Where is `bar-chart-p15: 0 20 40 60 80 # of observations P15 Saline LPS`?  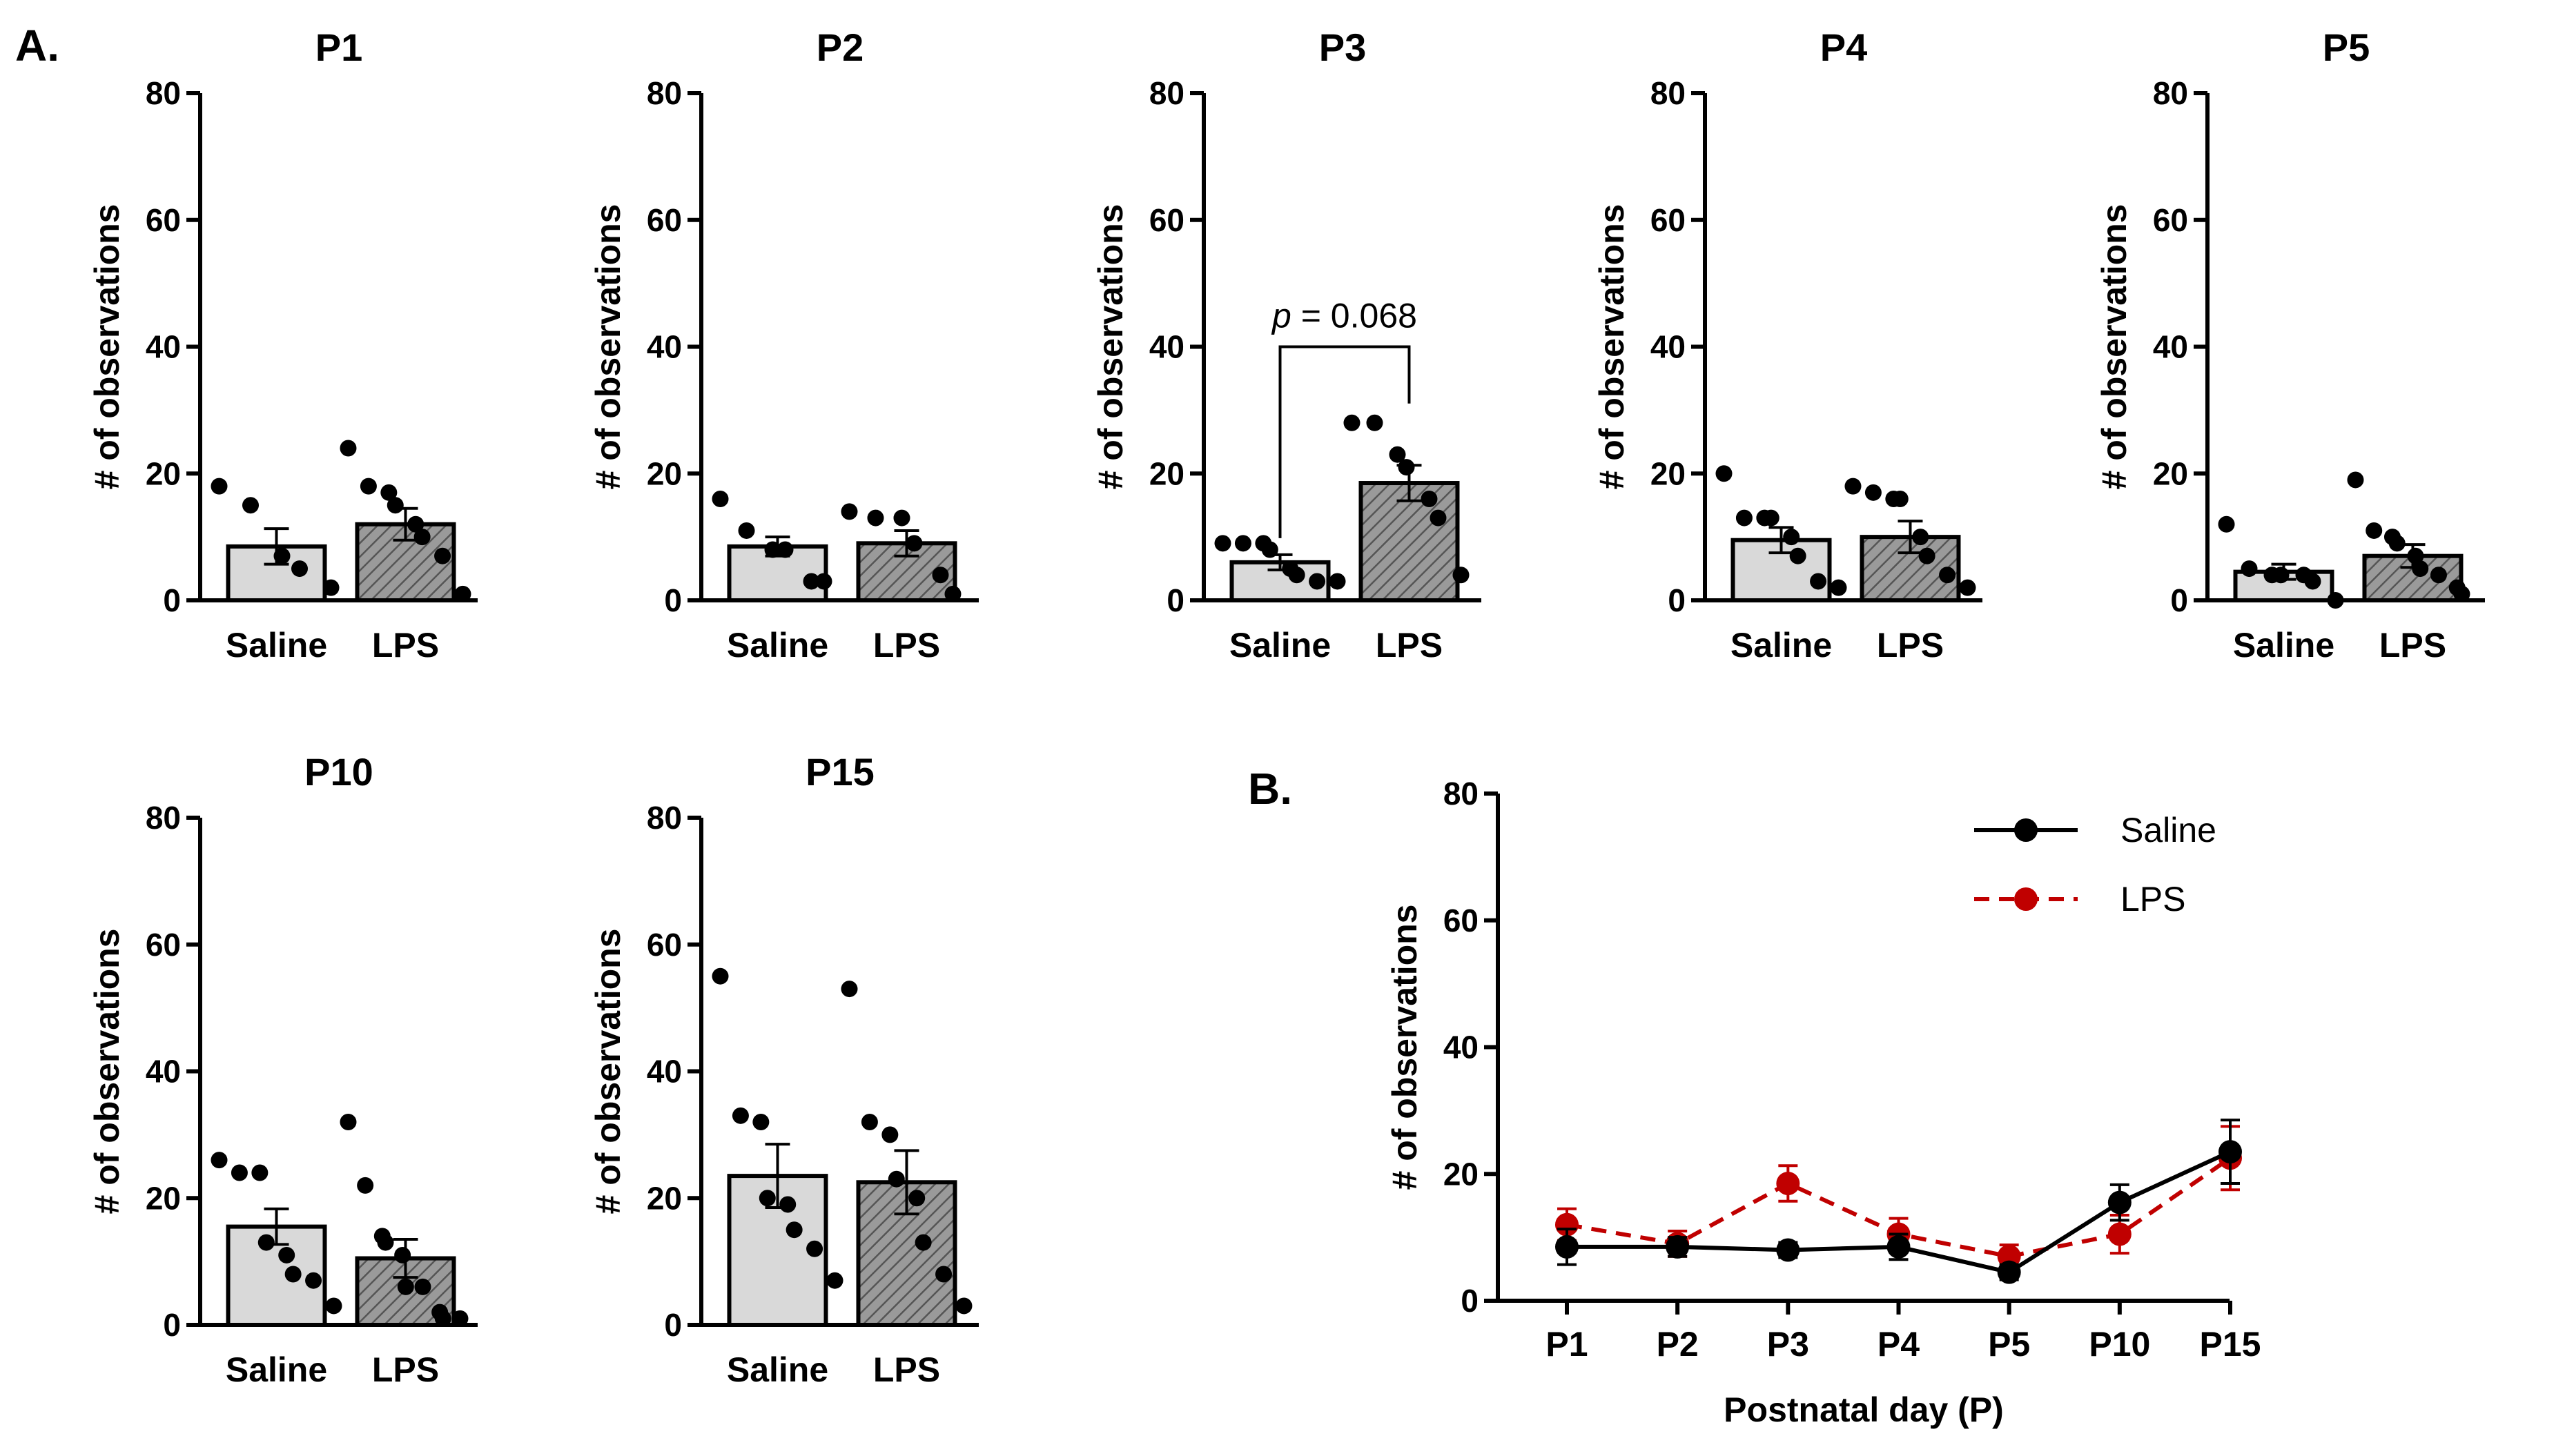 bar-chart-p15: 0 20 40 60 80 # of observations P15 Saline LPS is located at coordinates (784, 1069).